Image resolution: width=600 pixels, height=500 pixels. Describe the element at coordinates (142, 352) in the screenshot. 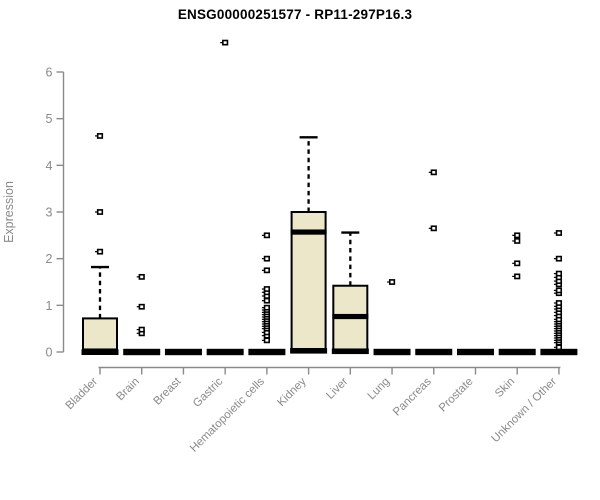

I see `collapsed-box-brain` at that location.